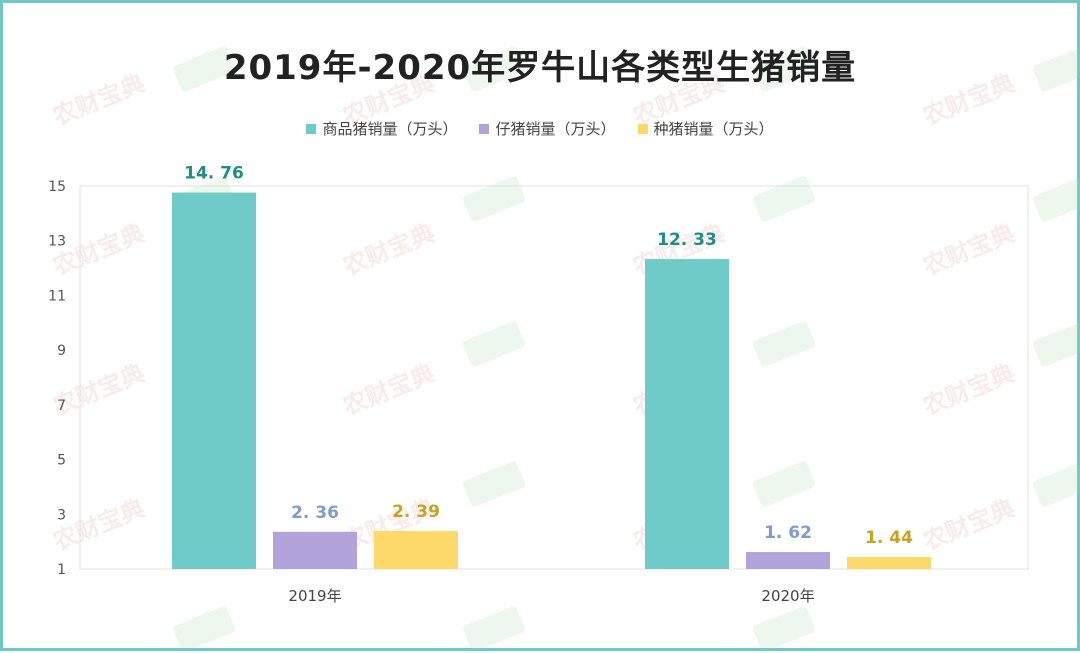  What do you see at coordinates (61, 406) in the screenshot?
I see `y-tick-label: 7` at bounding box center [61, 406].